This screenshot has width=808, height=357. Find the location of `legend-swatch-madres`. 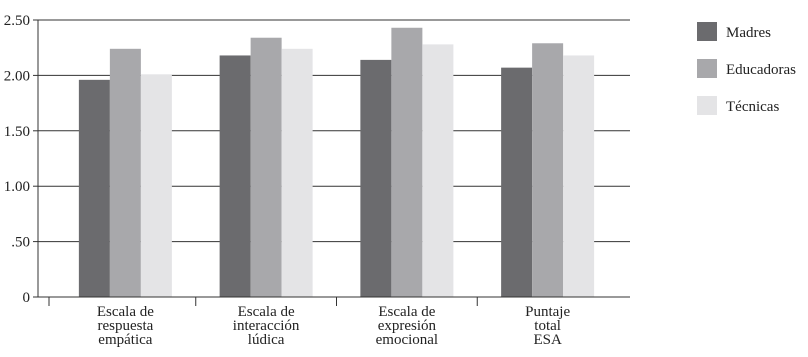

legend-swatch-madres is located at coordinates (707, 31).